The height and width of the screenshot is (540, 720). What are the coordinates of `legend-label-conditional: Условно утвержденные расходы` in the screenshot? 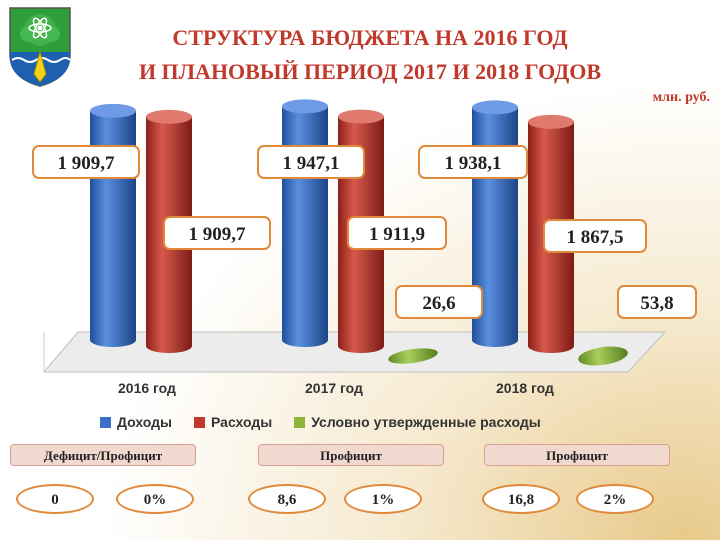 It's located at (426, 422).